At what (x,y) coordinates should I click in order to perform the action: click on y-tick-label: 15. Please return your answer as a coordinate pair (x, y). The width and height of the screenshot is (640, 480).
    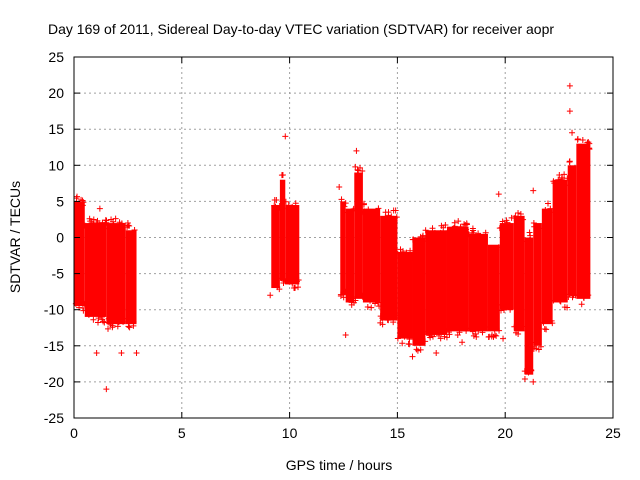
    Looking at the image, I should click on (56, 129).